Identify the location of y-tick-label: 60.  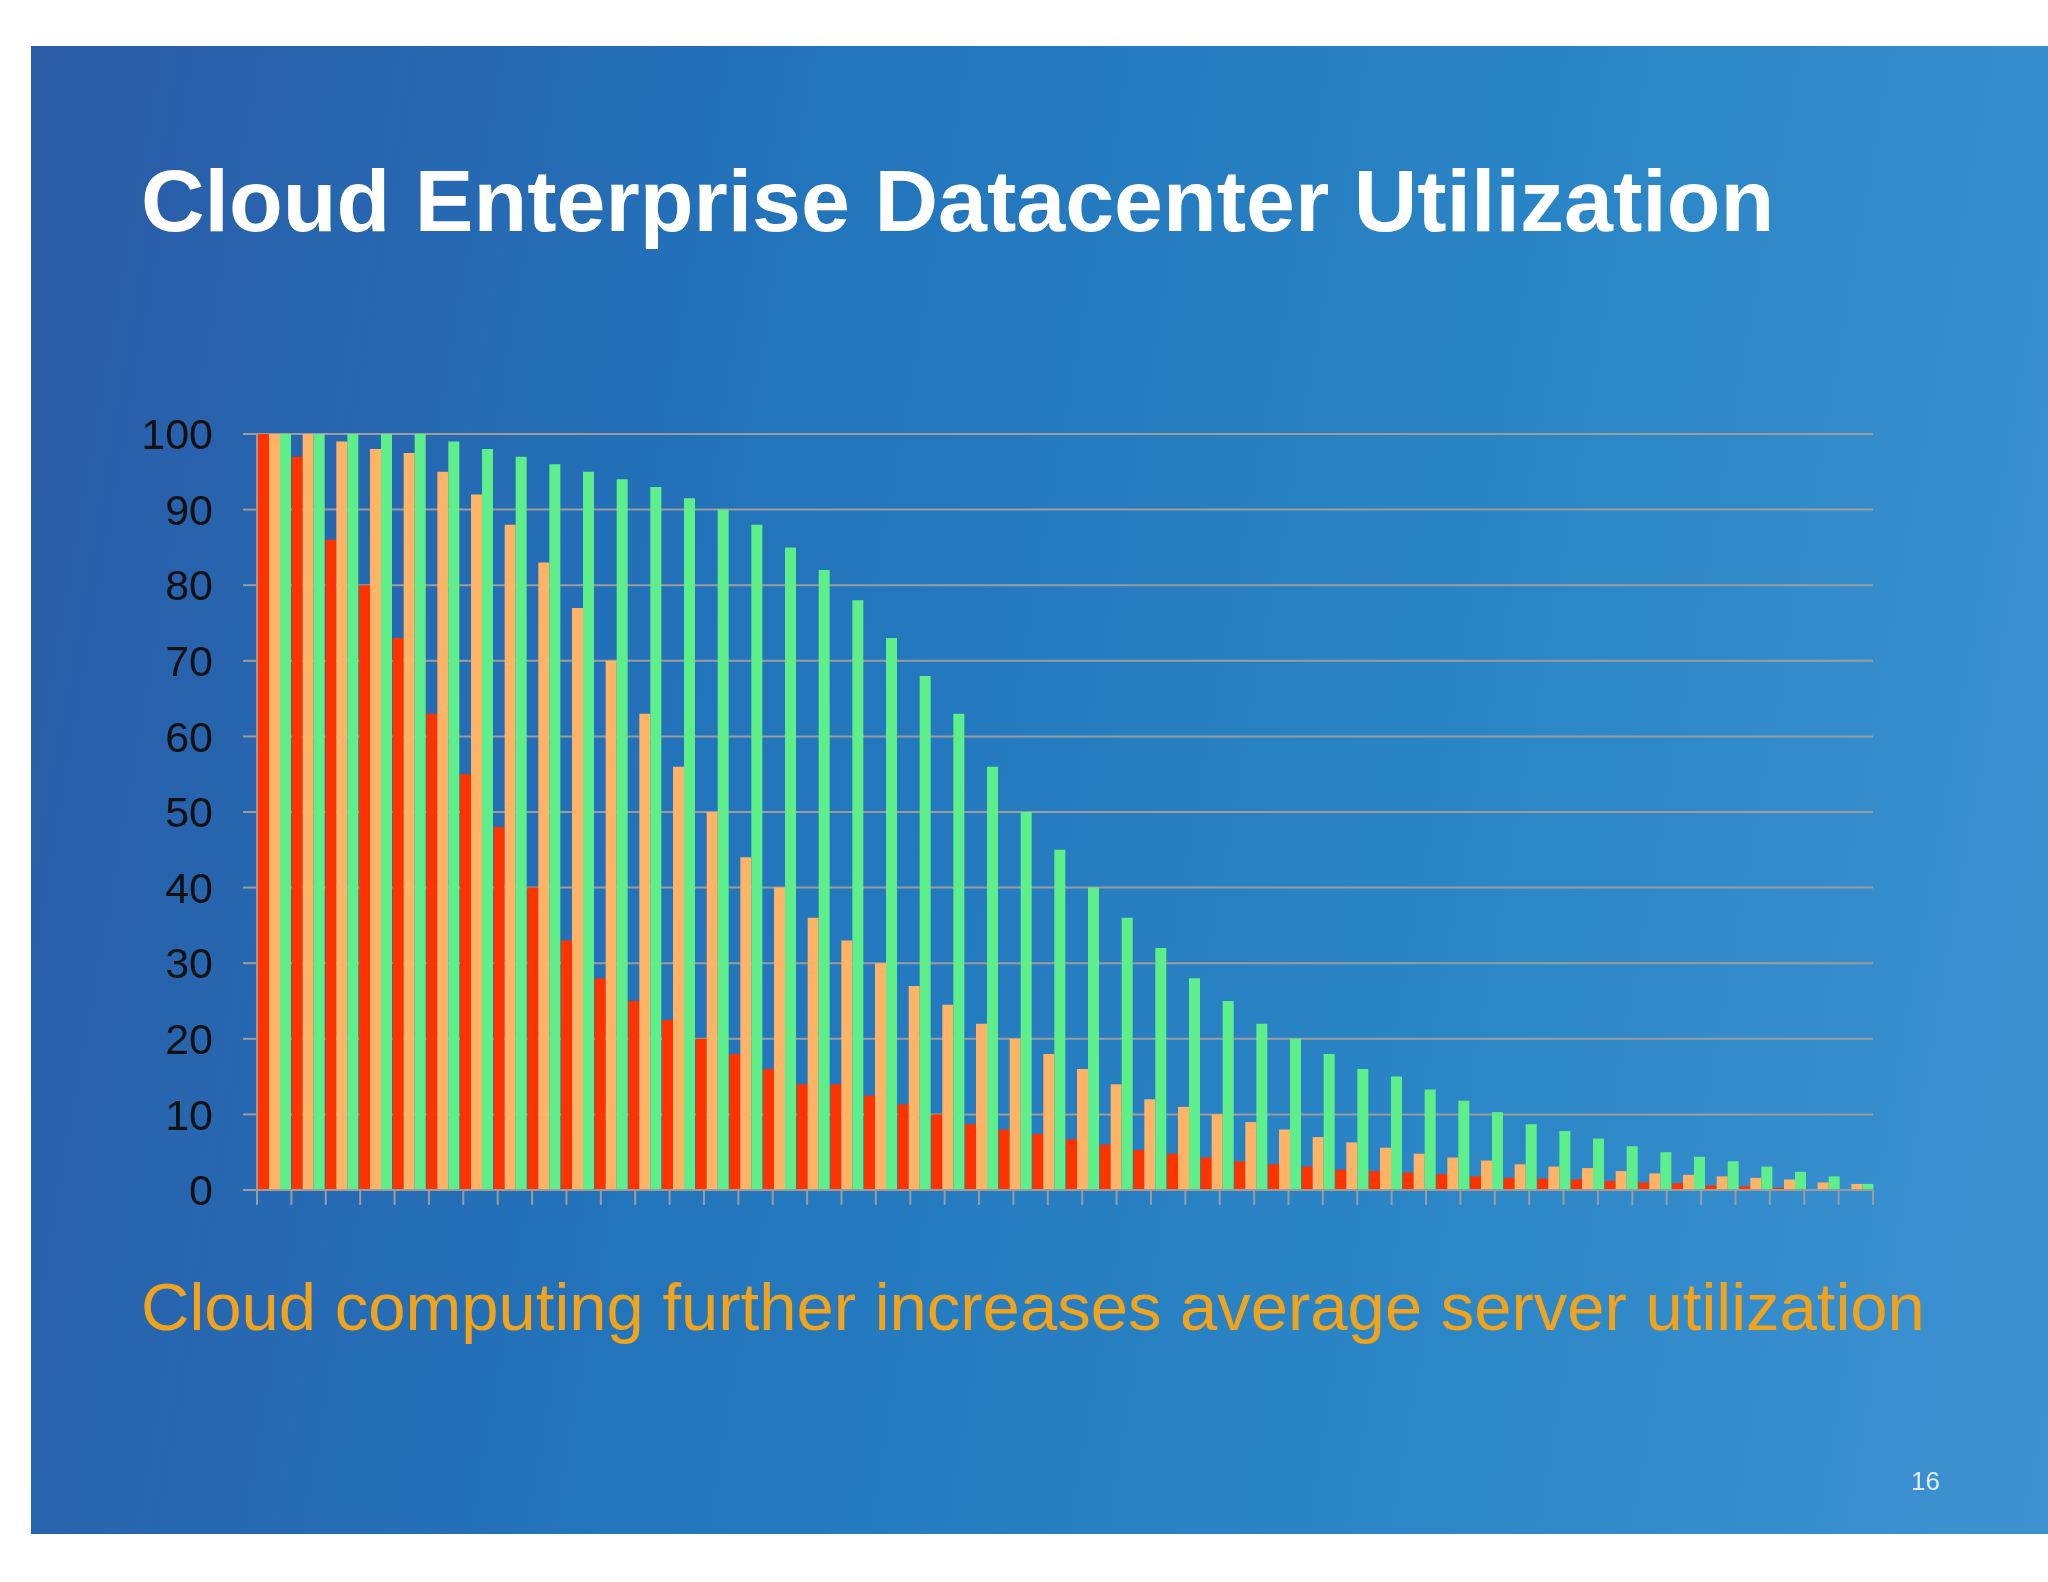
(189, 736).